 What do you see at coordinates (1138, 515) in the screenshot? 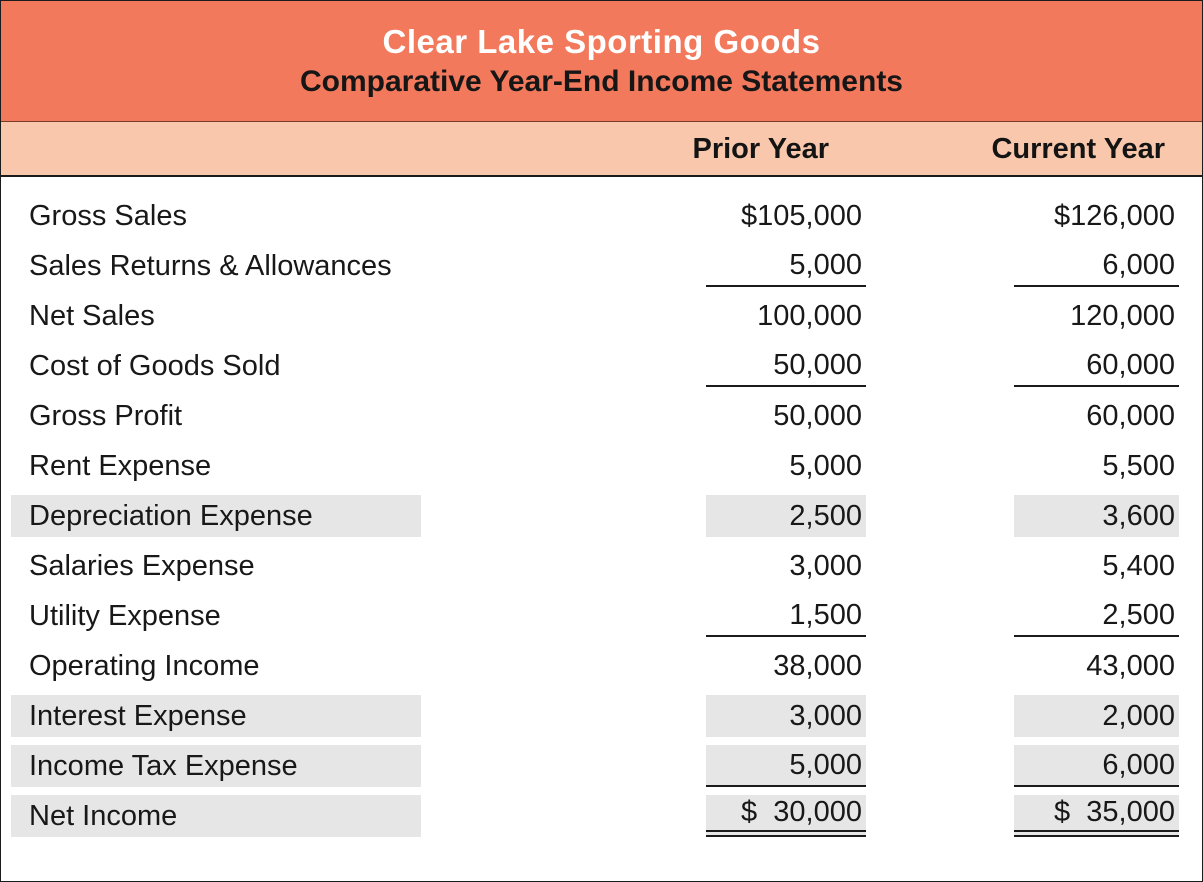
I see `current-year-value: 3,600` at bounding box center [1138, 515].